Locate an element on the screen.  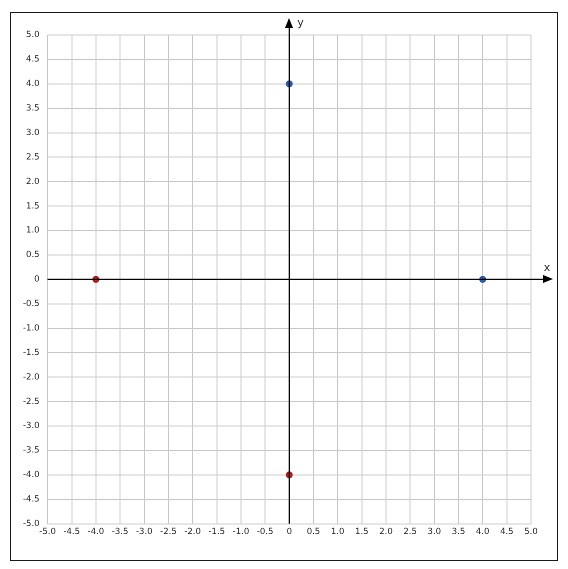
x-tick-label: 0 is located at coordinates (289, 532).